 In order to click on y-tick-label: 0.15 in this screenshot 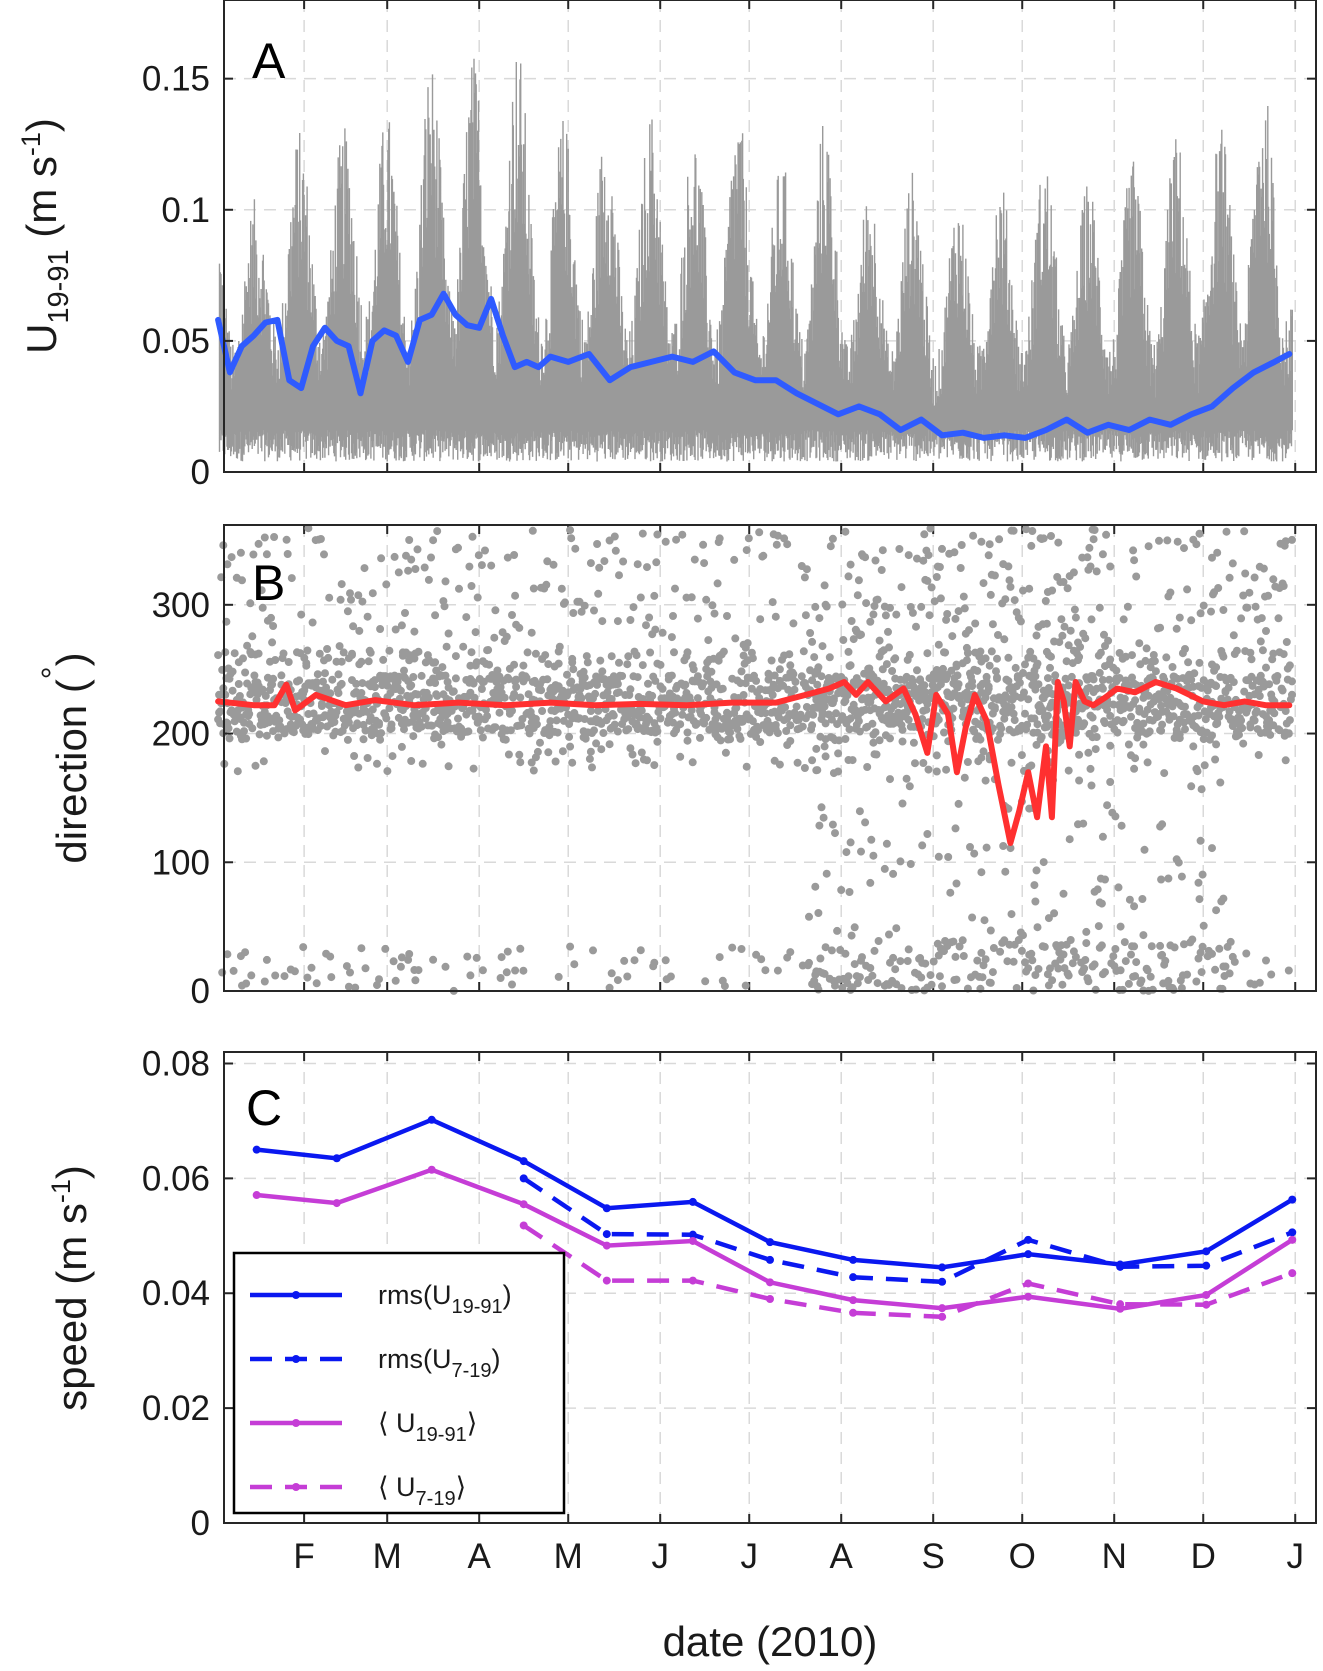, I will do `click(176, 79)`.